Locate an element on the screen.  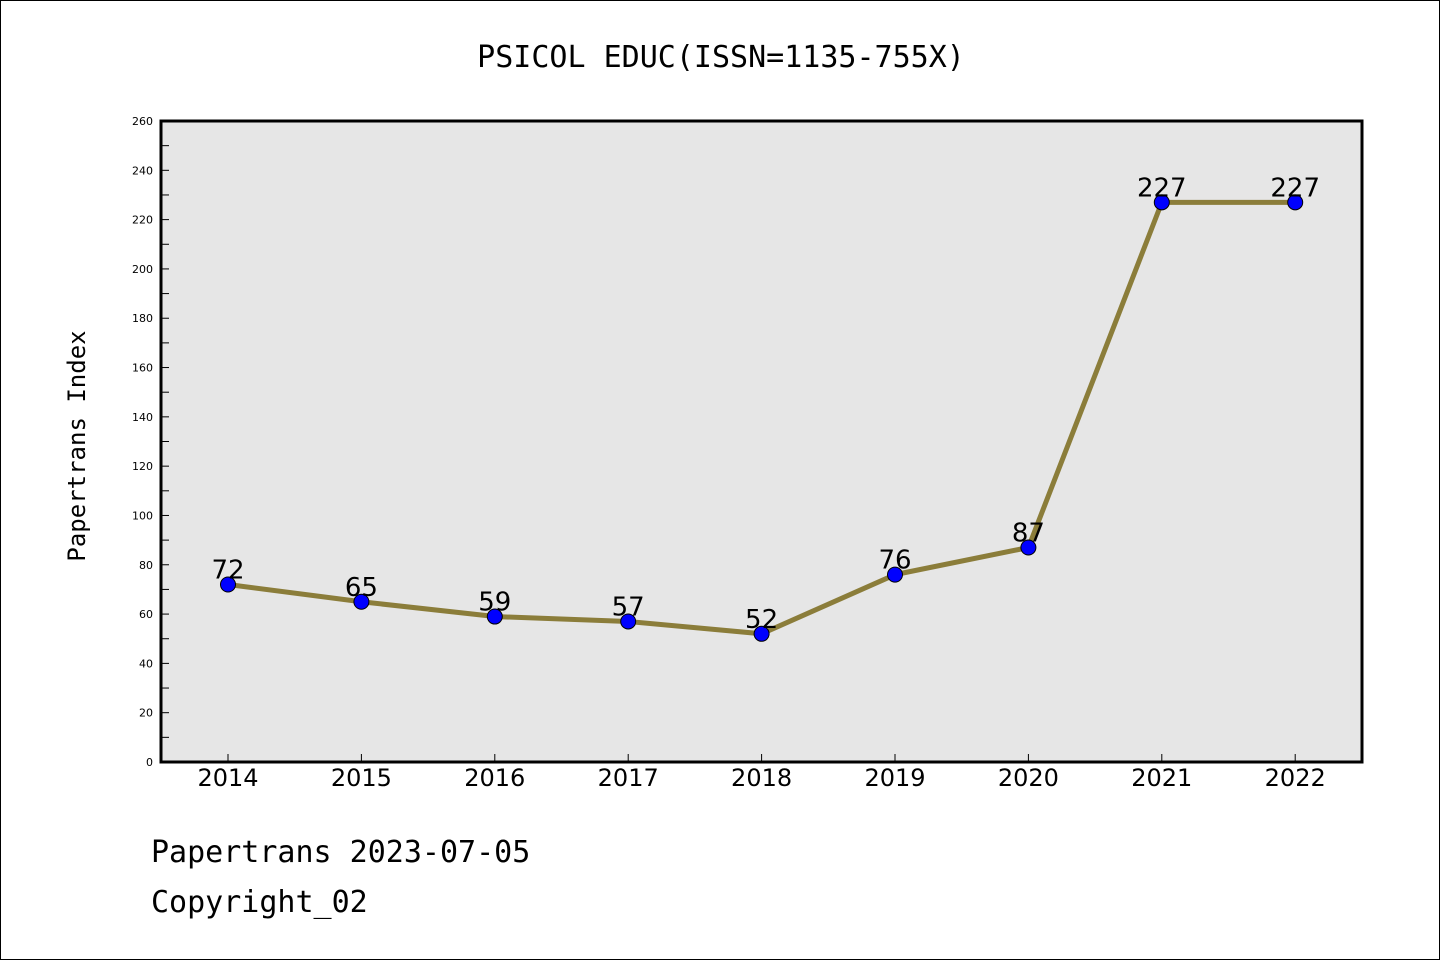
data-label: 57 is located at coordinates (628, 607).